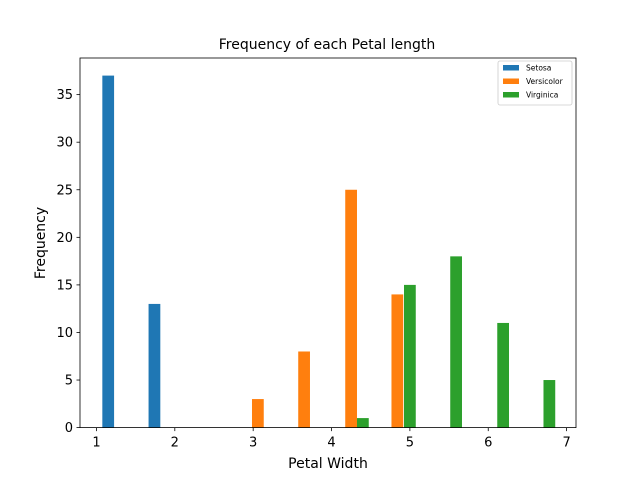  I want to click on legend-swatch-virginica, so click(511, 95).